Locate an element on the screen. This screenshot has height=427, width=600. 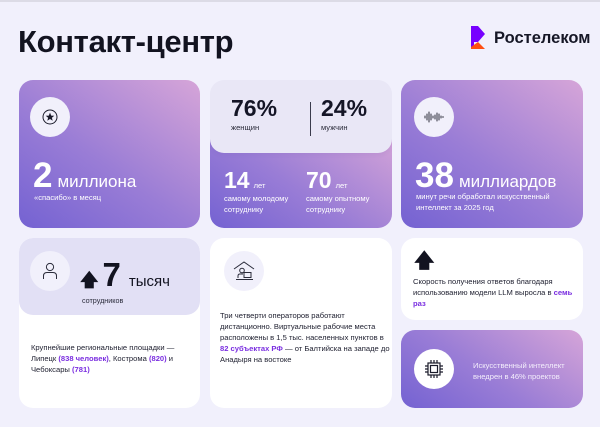
chip-icon-circle is located at coordinates (434, 369).